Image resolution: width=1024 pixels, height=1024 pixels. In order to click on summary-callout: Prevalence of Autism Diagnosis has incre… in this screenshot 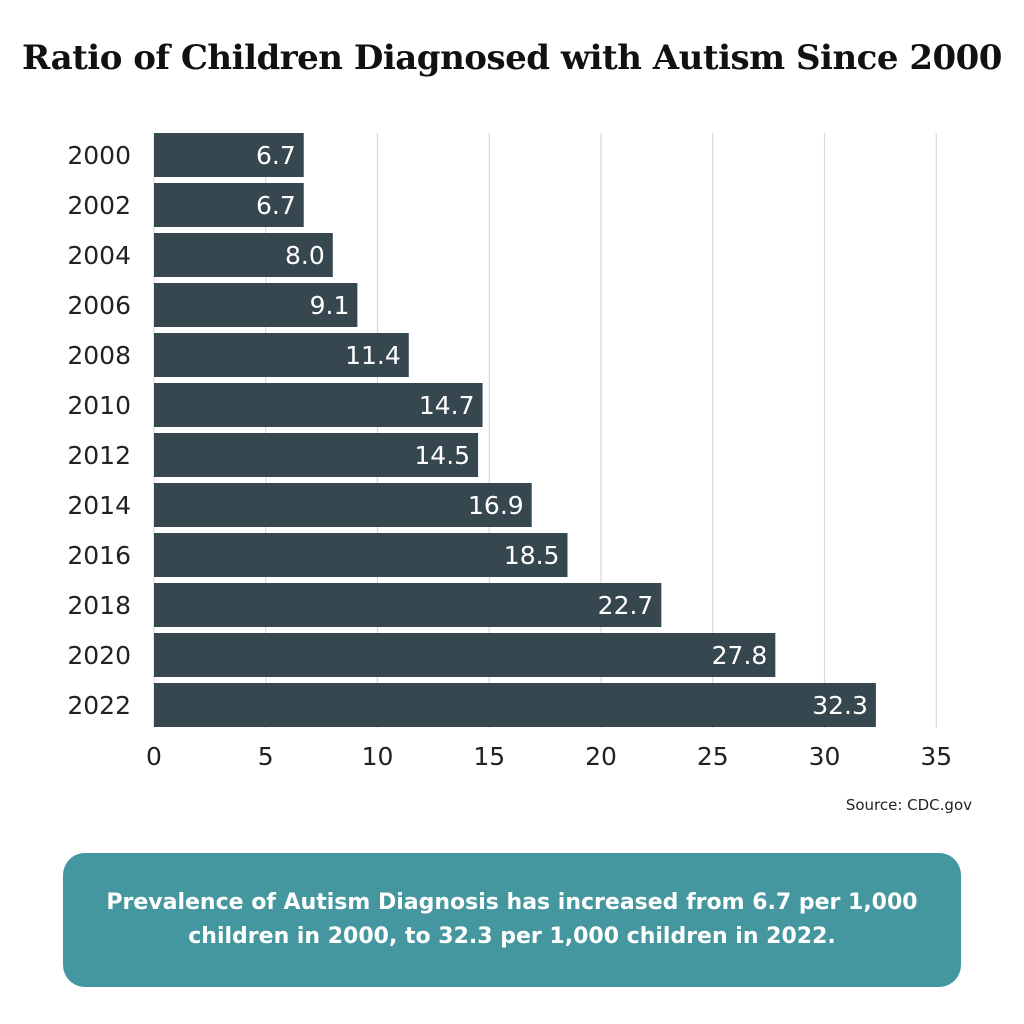, I will do `click(512, 920)`.